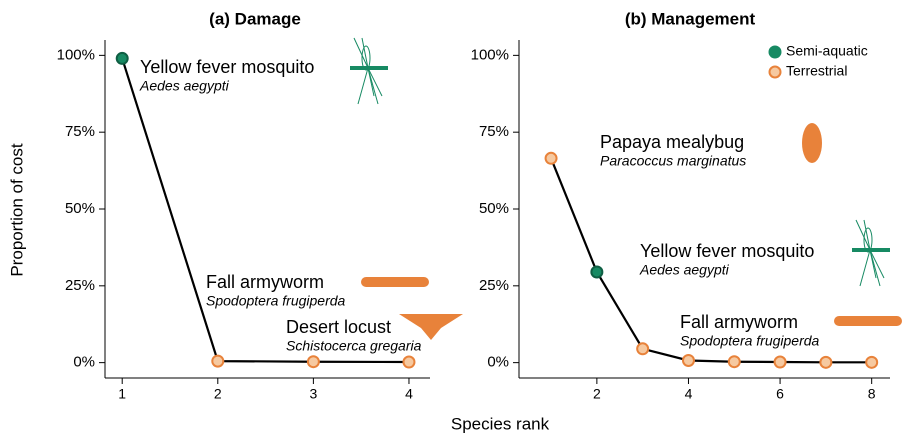  I want to click on annotation: Papaya mealybug, so click(672, 142).